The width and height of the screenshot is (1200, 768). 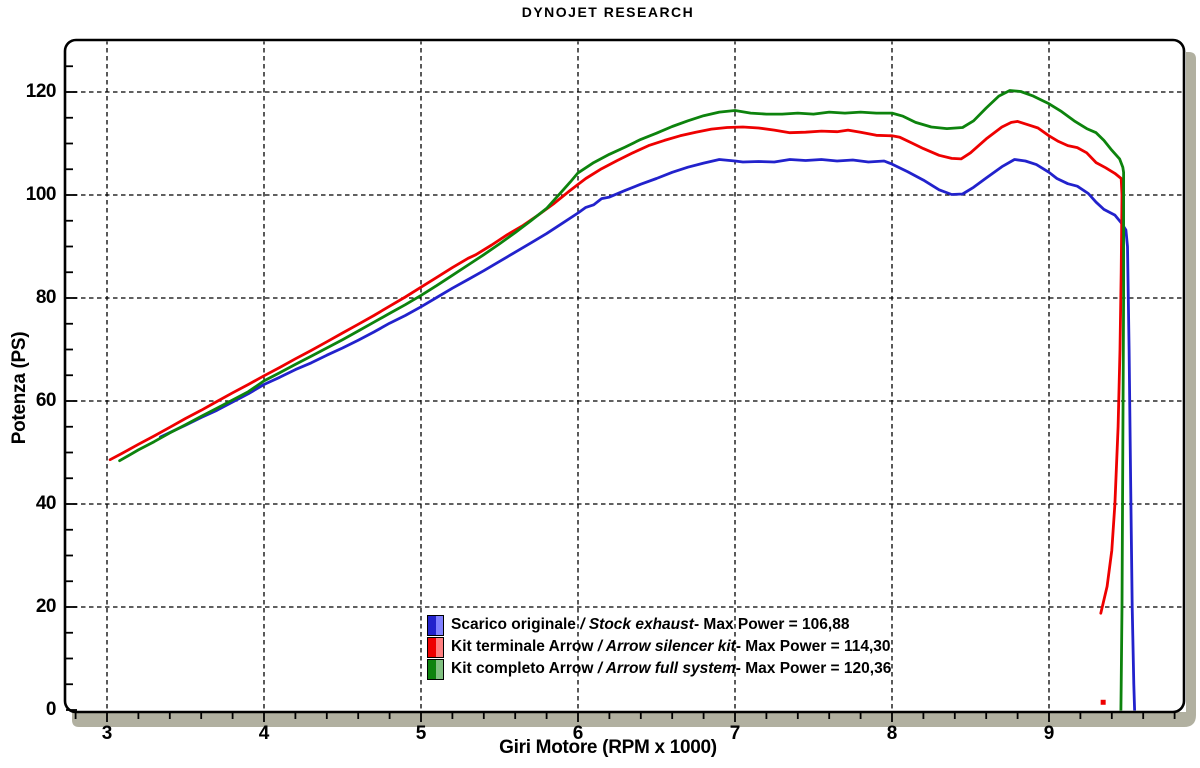 What do you see at coordinates (46, 400) in the screenshot?
I see `y-tick-label: 60` at bounding box center [46, 400].